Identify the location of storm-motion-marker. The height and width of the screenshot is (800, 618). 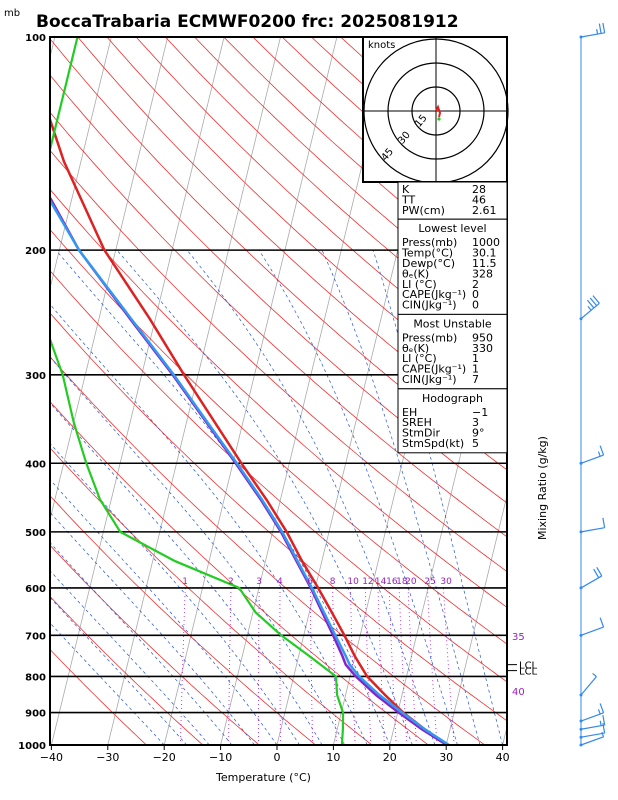
(439, 119).